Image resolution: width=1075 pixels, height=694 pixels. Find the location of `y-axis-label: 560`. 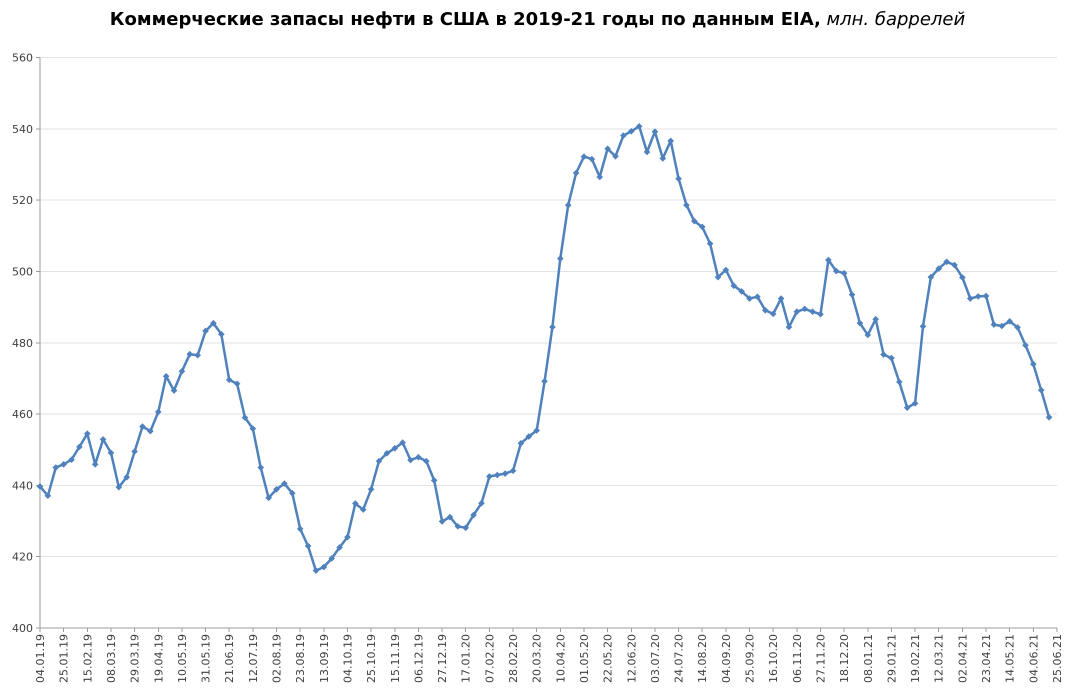

y-axis-label: 560 is located at coordinates (22, 58).